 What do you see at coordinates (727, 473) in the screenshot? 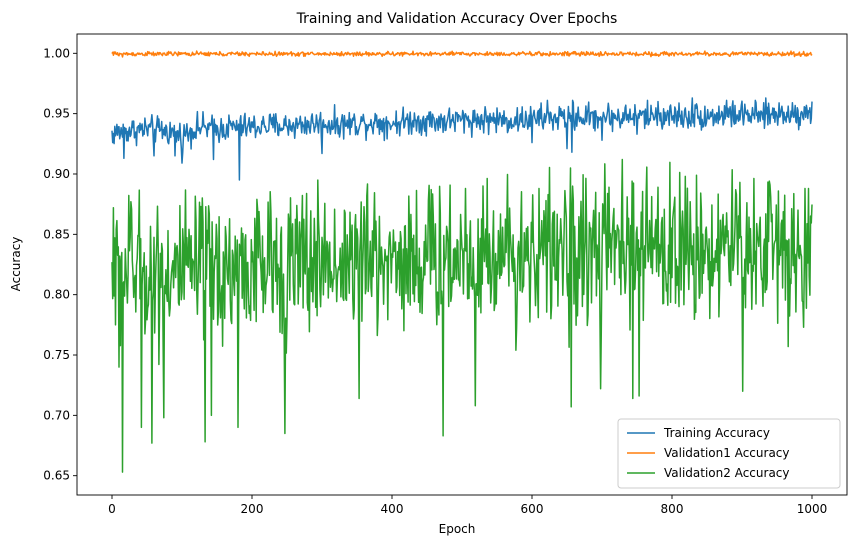
I see `legend-label: Validation2 Accuracy` at bounding box center [727, 473].